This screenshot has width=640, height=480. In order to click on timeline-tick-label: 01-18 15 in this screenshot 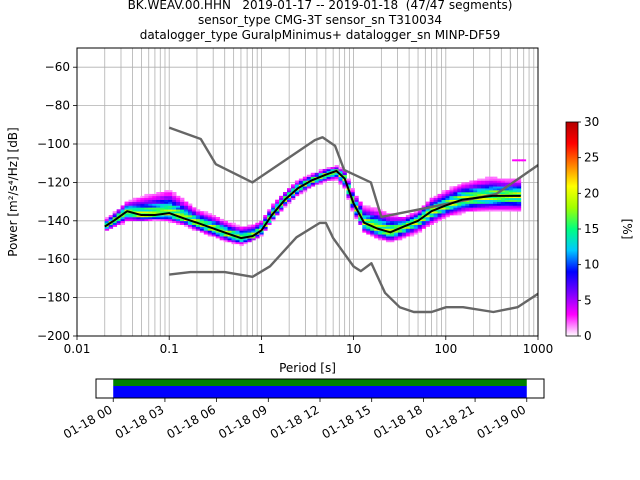, I will do `click(346, 421)`.